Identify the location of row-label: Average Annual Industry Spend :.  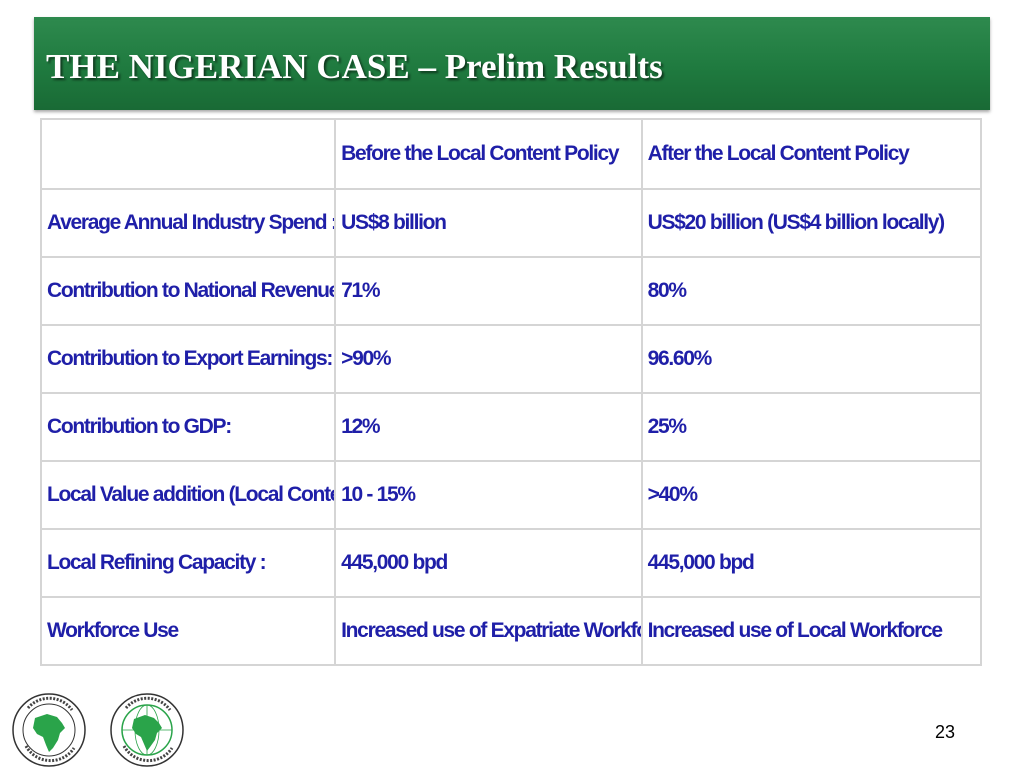
(188, 223).